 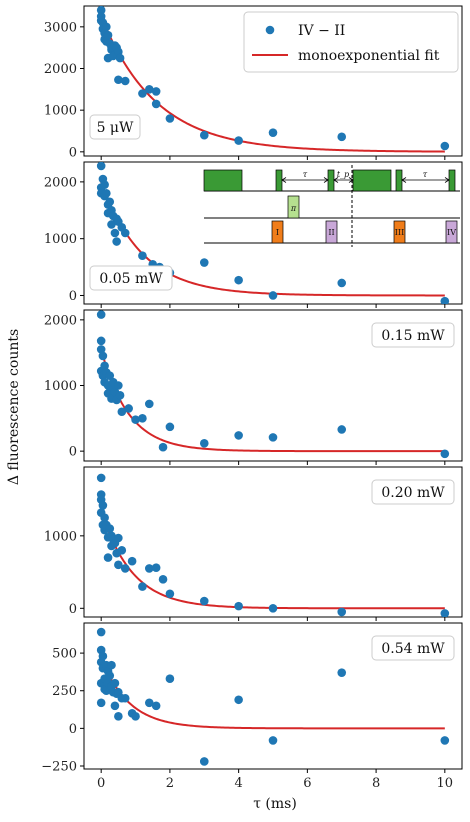 I want to click on panel-label: 5 μW, so click(x=115, y=128).